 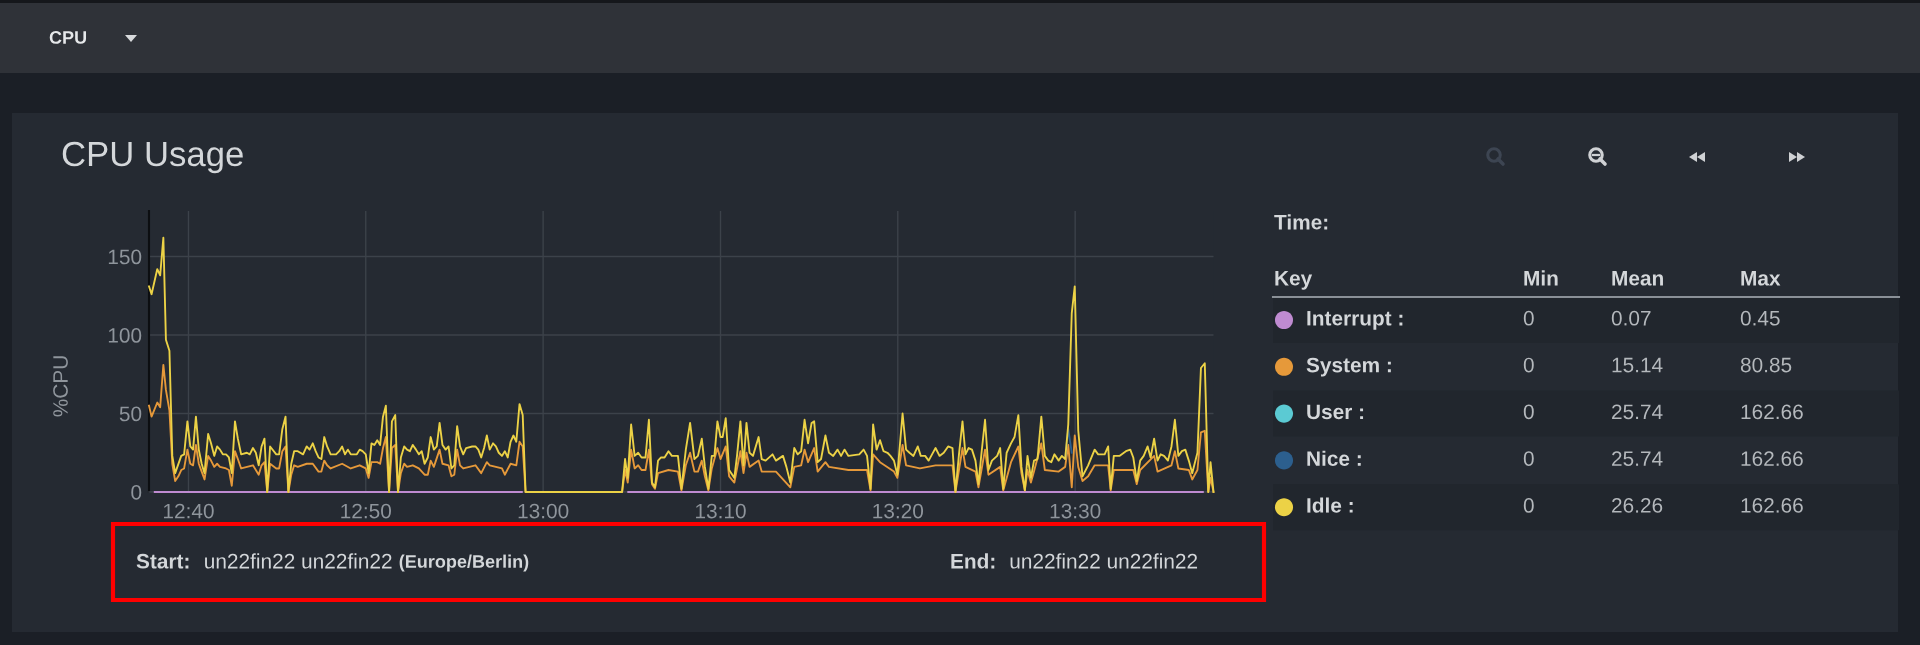 What do you see at coordinates (125, 335) in the screenshot?
I see `y-tick-label: 100` at bounding box center [125, 335].